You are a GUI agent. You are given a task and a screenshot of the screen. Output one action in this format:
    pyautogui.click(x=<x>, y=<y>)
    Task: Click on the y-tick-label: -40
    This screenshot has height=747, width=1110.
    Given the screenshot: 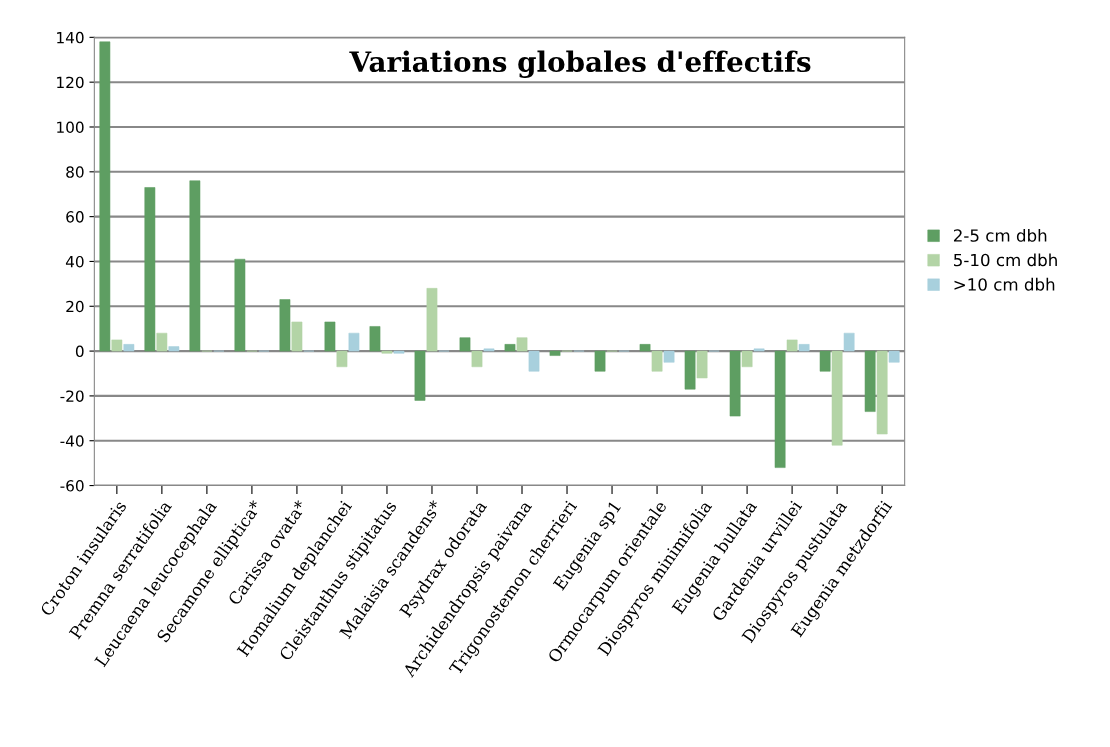 What is the action you would take?
    pyautogui.click(x=72, y=441)
    